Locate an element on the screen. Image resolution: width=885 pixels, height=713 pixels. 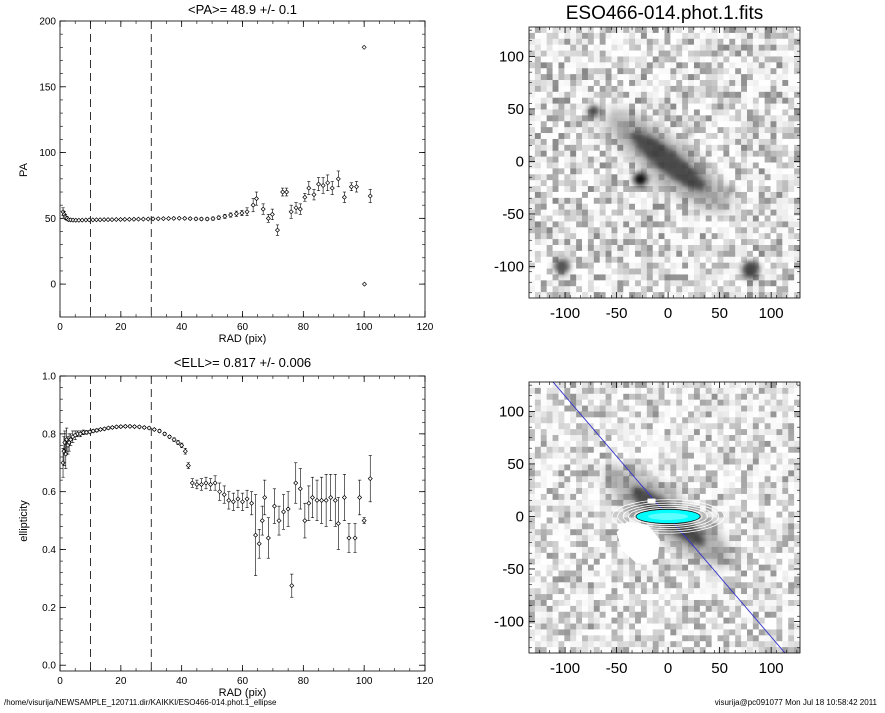
pa-plot-xlabel: RAD (pix) is located at coordinates (243, 339).